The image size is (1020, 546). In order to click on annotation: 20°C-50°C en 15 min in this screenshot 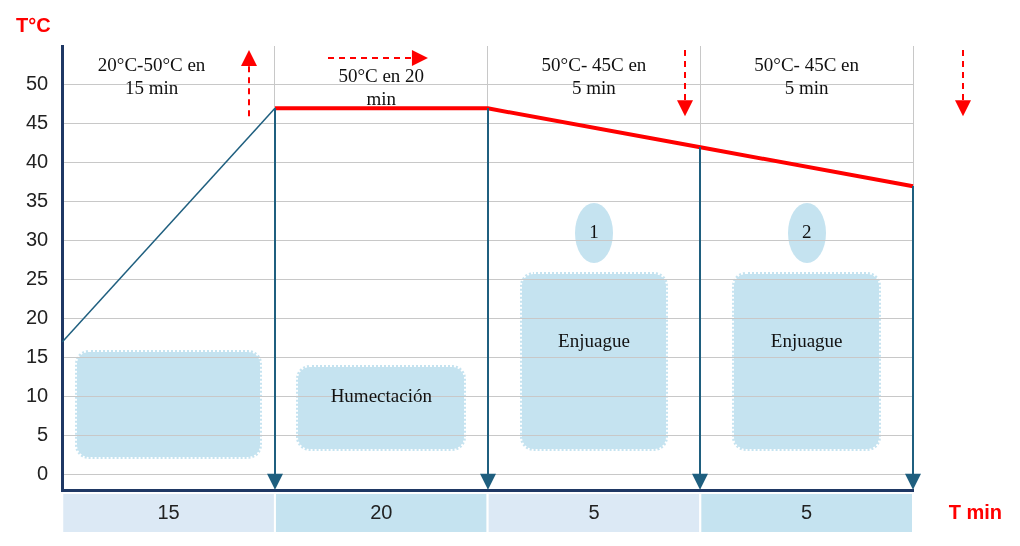, I will do `click(151, 75)`.